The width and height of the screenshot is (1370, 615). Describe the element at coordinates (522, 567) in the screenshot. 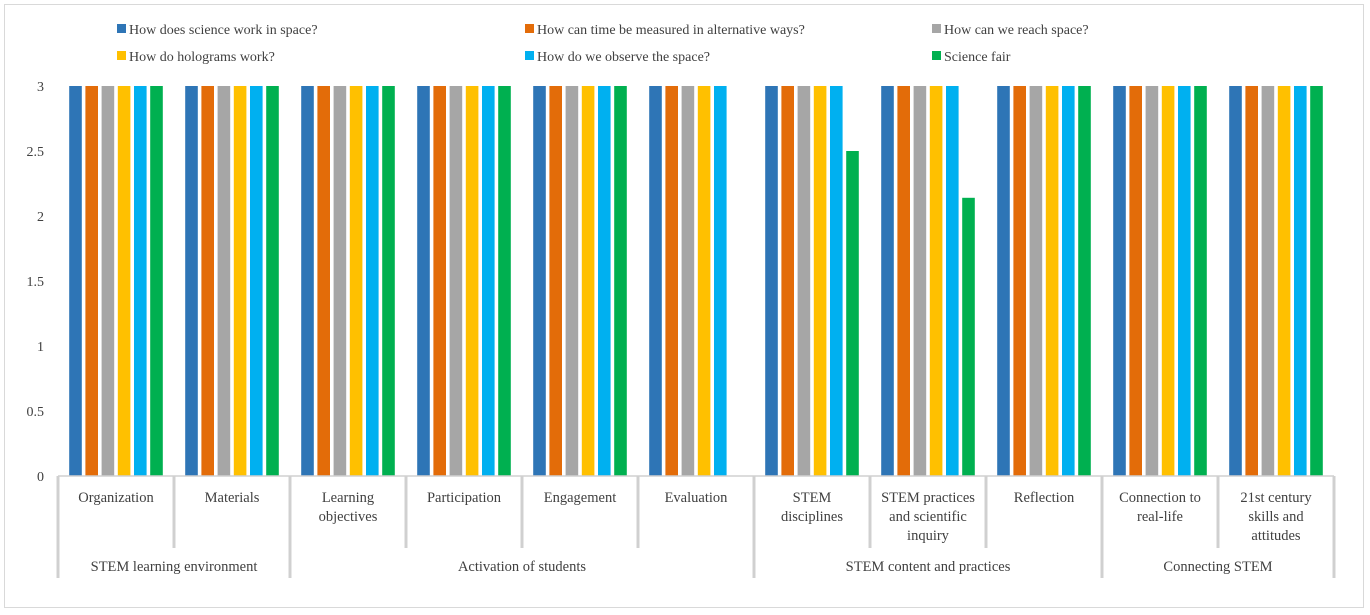

I see `group-label: Activation of students` at that location.